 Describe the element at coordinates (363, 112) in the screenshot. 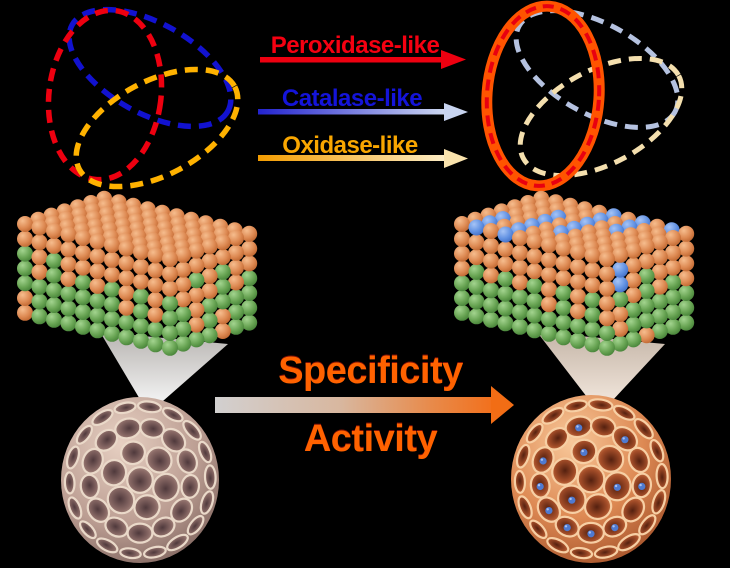

I see `catalase-arrow` at that location.